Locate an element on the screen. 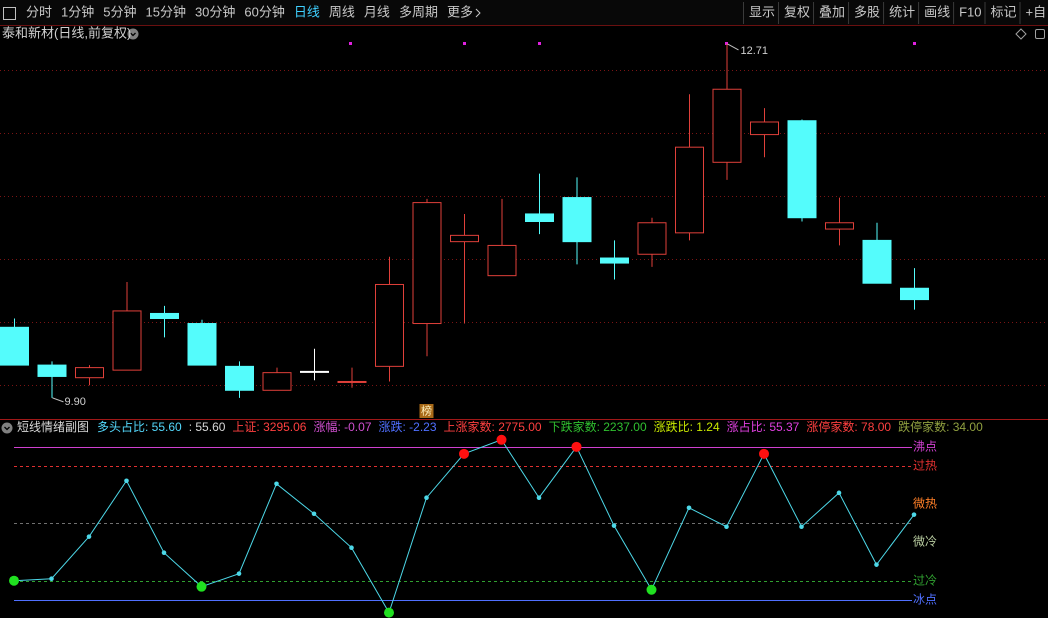 Image resolution: width=1048 pixels, height=618 pixels. period-tab: 多周期 is located at coordinates (418, 11).